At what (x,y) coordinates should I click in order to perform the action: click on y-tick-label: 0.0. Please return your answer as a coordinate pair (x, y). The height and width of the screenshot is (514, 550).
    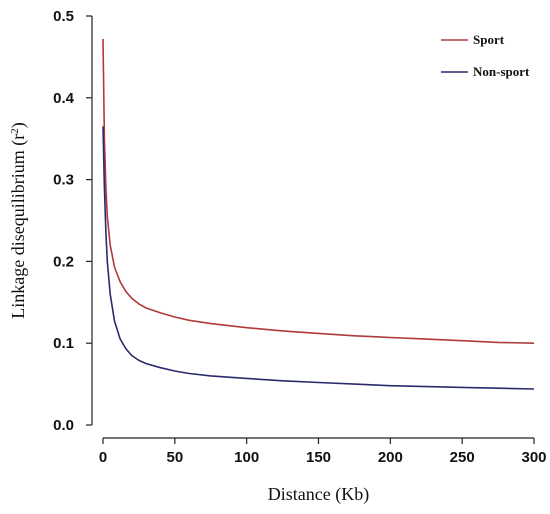
    Looking at the image, I should click on (63, 425).